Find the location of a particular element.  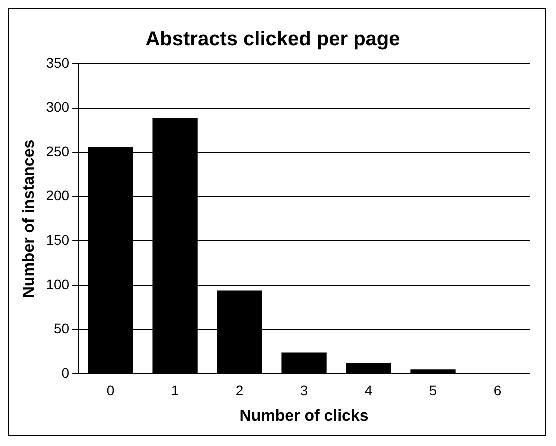

x-tick-label: 4 is located at coordinates (368, 390).